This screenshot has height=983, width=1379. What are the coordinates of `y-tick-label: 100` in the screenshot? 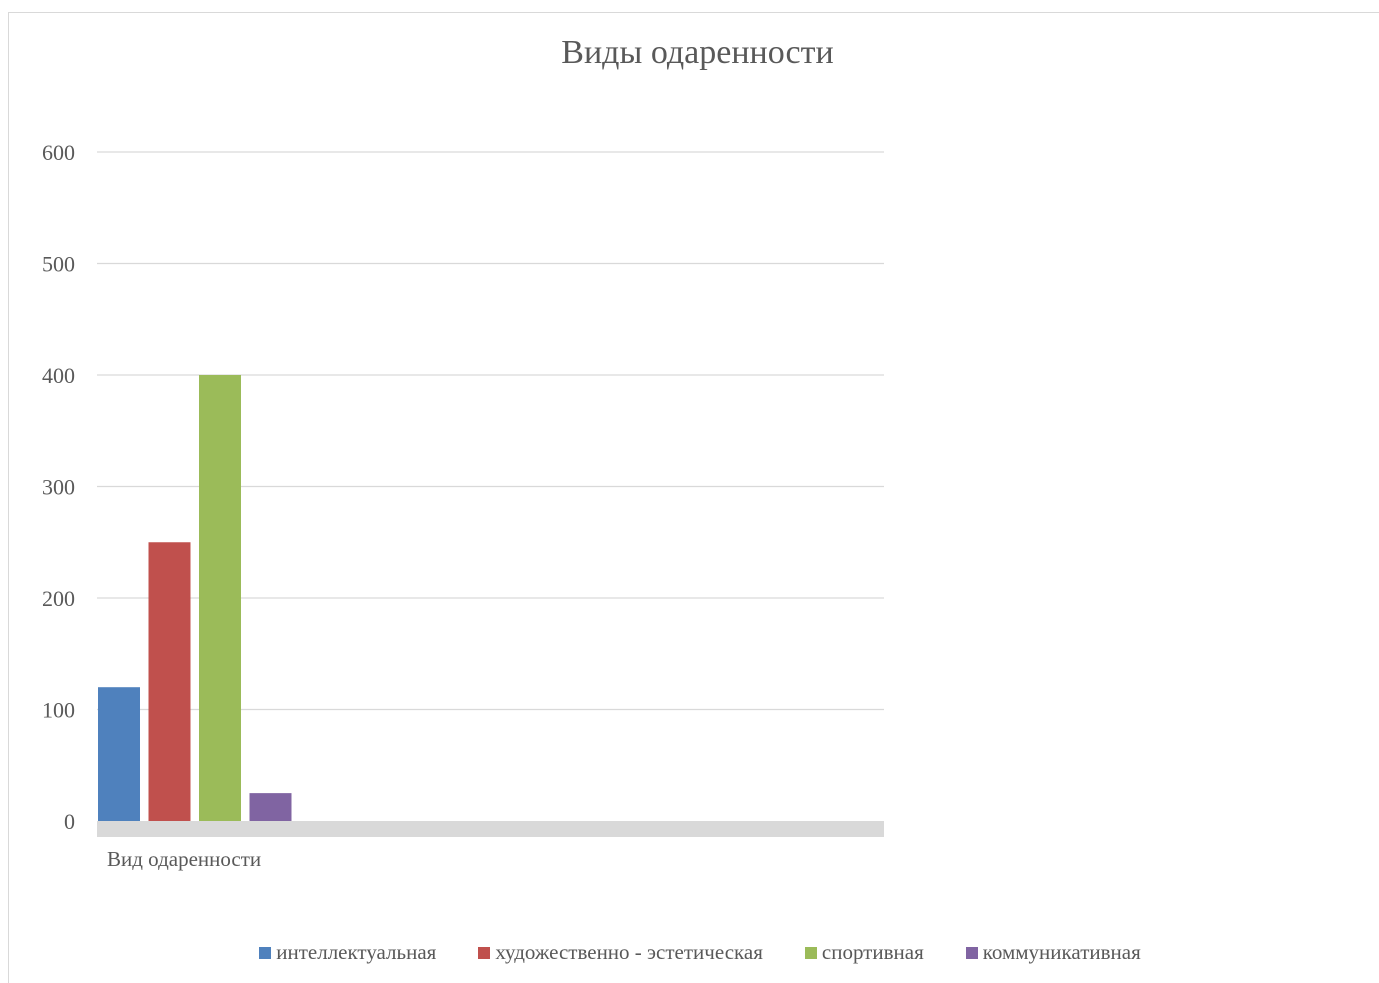 It's located at (58, 710).